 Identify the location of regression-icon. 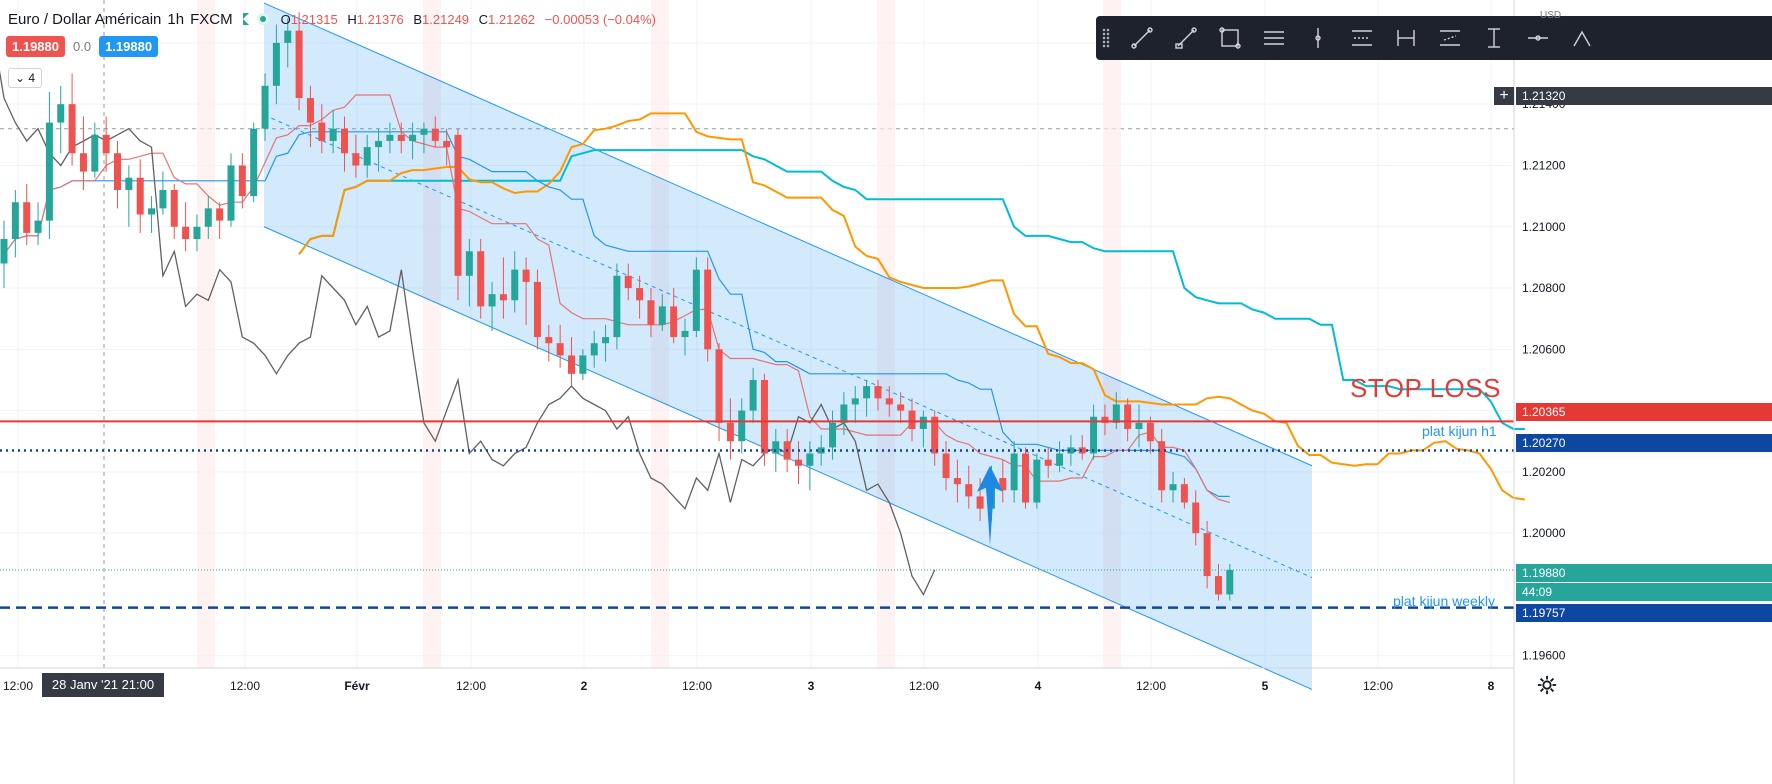
(1362, 38).